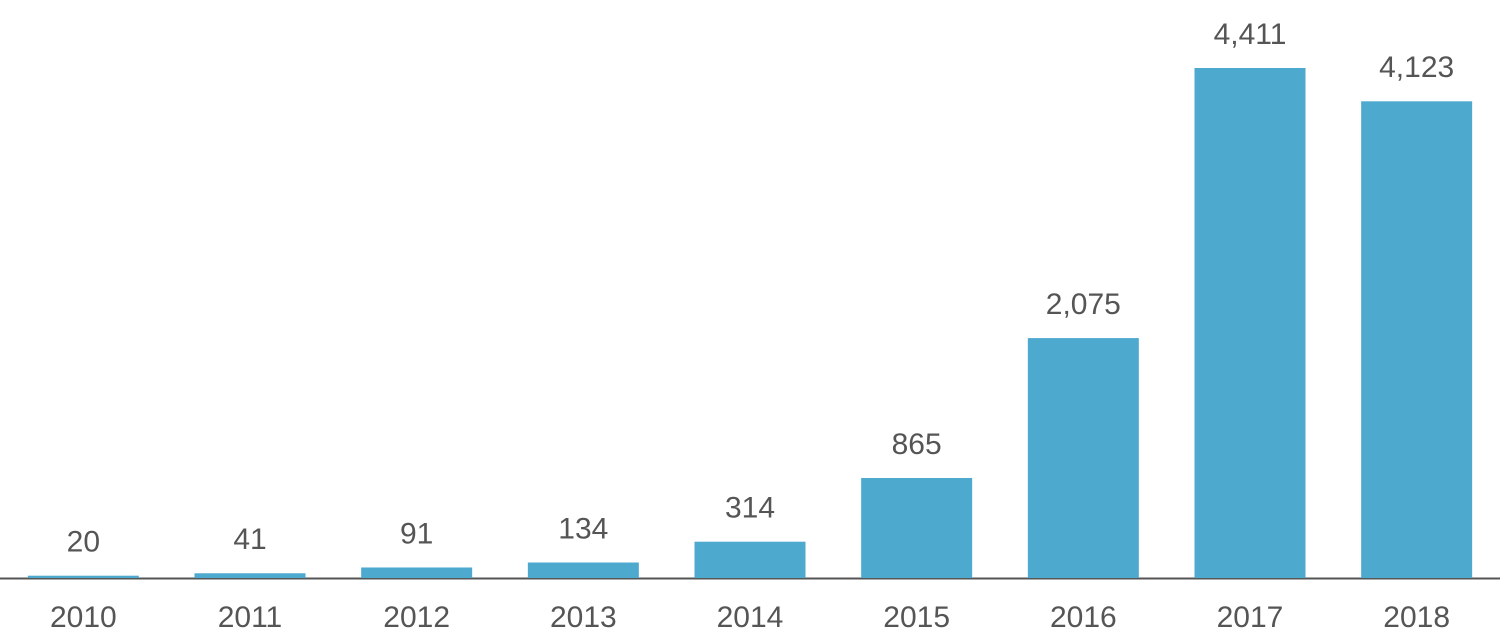  I want to click on value-label: 20, so click(83, 542).